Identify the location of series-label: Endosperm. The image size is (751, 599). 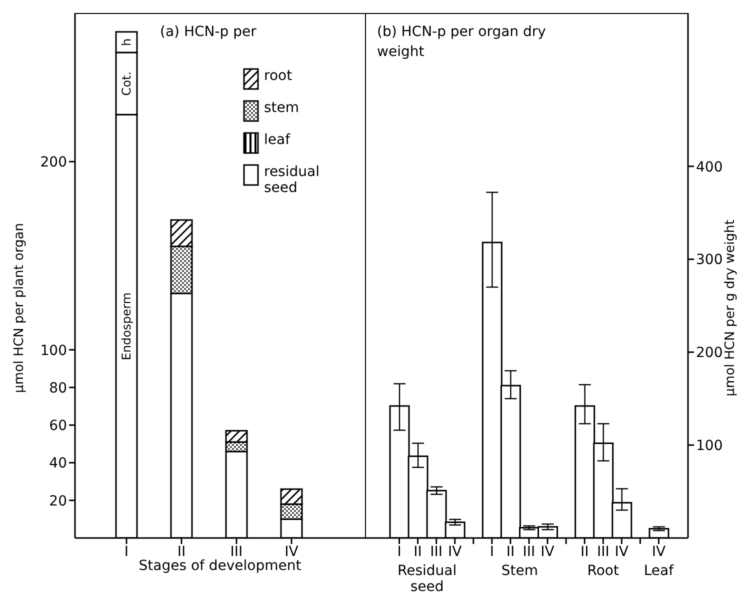
(127, 326).